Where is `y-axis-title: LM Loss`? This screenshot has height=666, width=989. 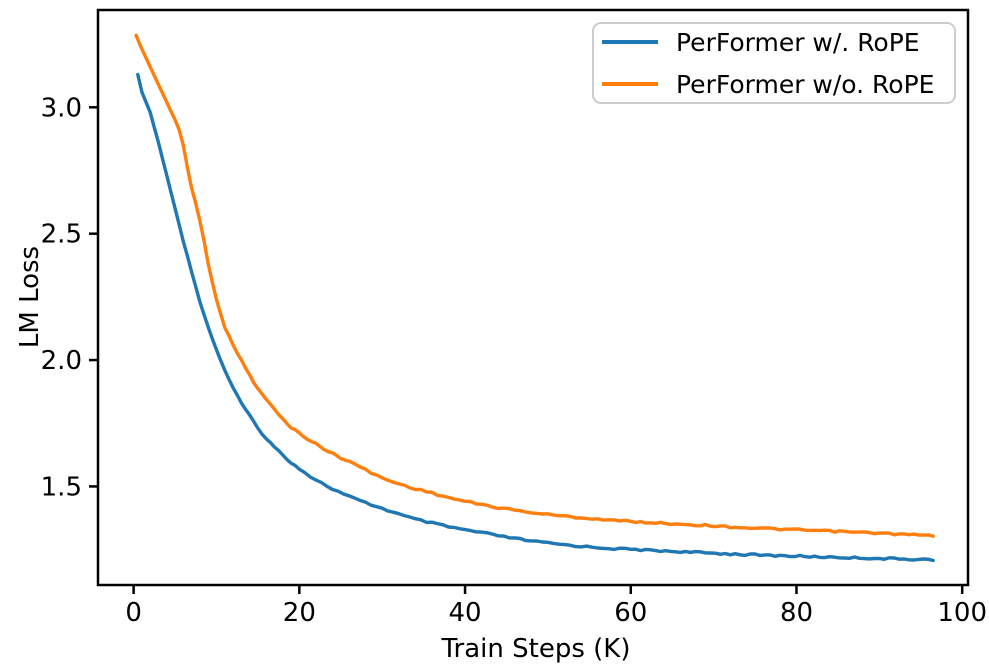
y-axis-title: LM Loss is located at coordinates (30, 297).